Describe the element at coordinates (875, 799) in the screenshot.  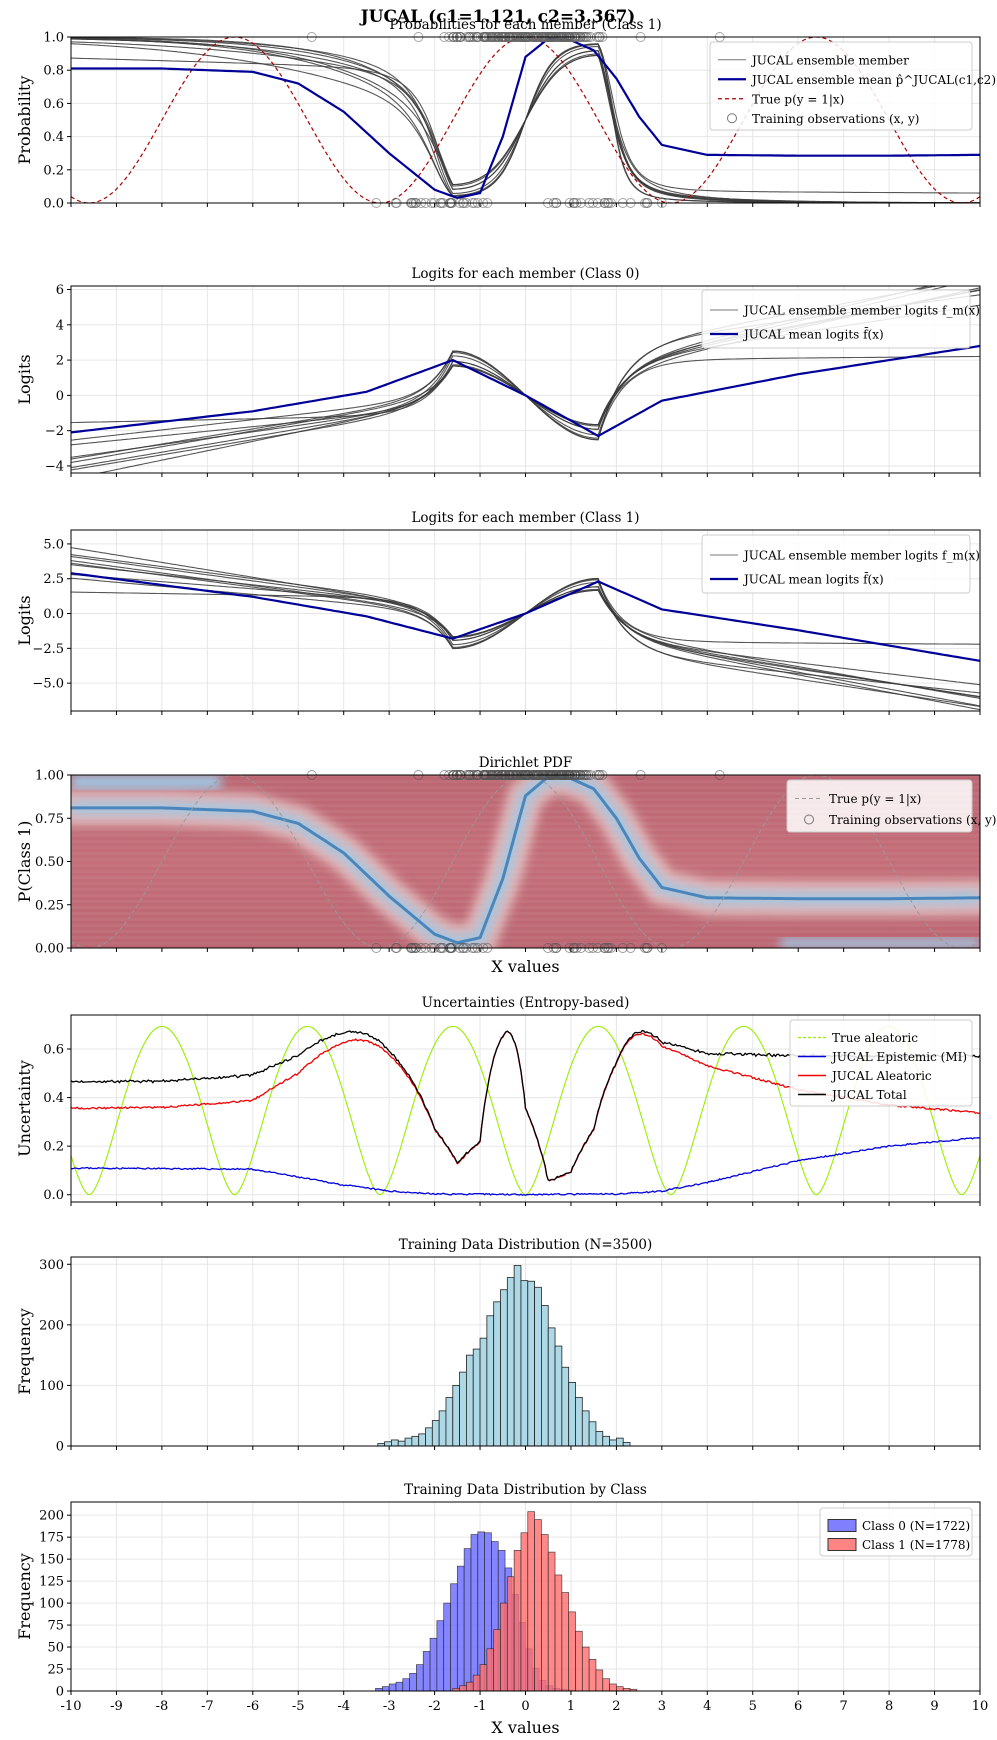
I see `legend-label: True p(y = 1|x)` at that location.